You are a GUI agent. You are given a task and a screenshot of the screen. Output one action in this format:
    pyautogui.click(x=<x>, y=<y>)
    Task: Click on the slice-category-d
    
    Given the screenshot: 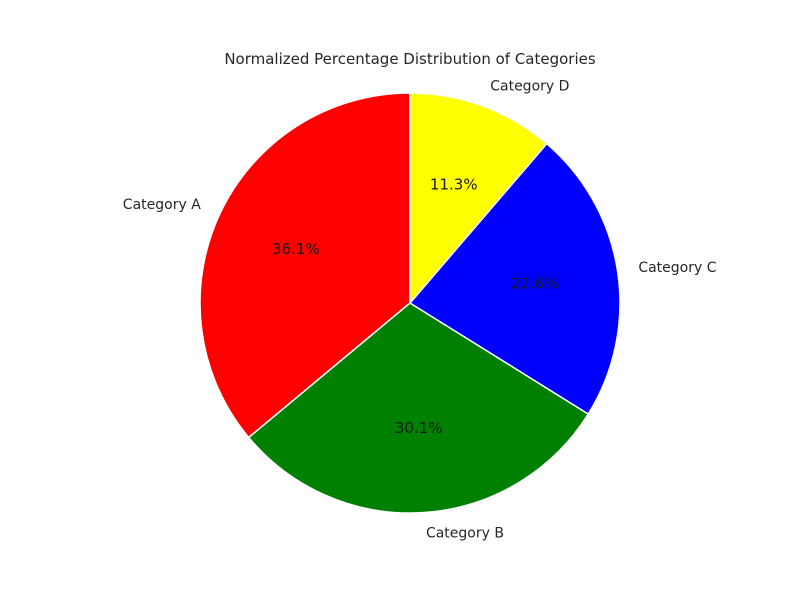 What is the action you would take?
    pyautogui.click(x=478, y=198)
    